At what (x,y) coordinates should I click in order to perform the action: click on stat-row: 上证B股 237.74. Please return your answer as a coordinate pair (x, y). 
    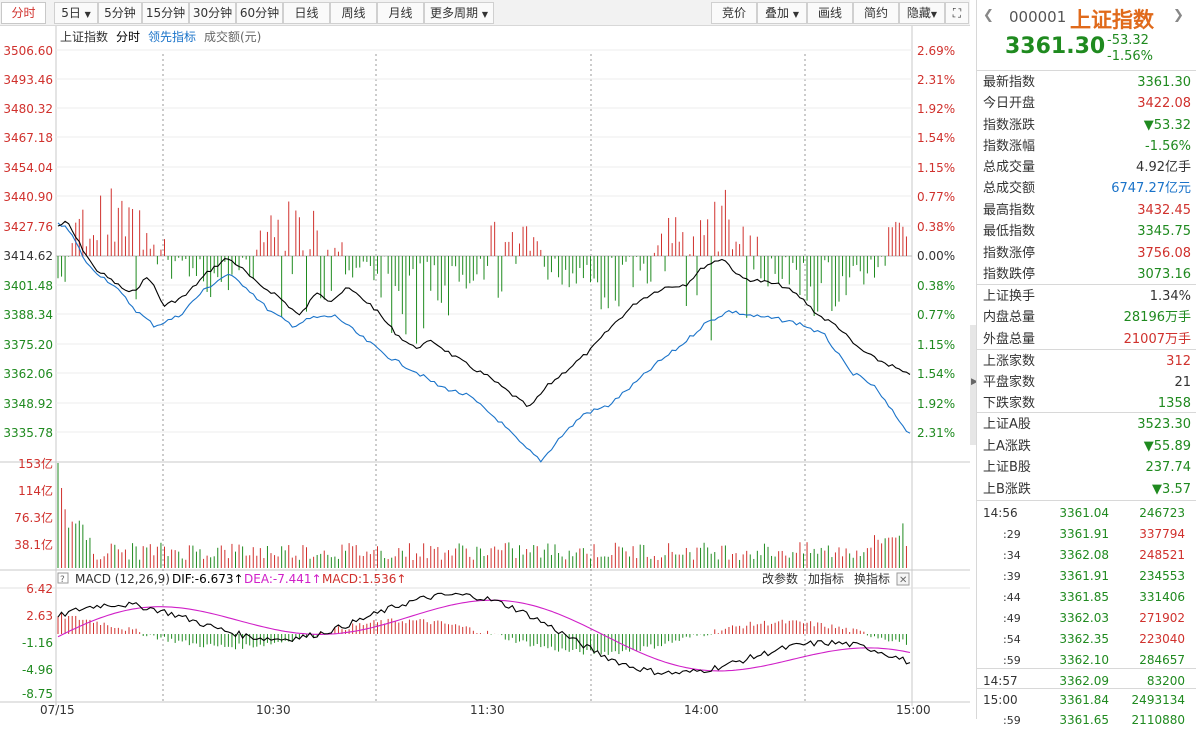
    Looking at the image, I should click on (1086, 467).